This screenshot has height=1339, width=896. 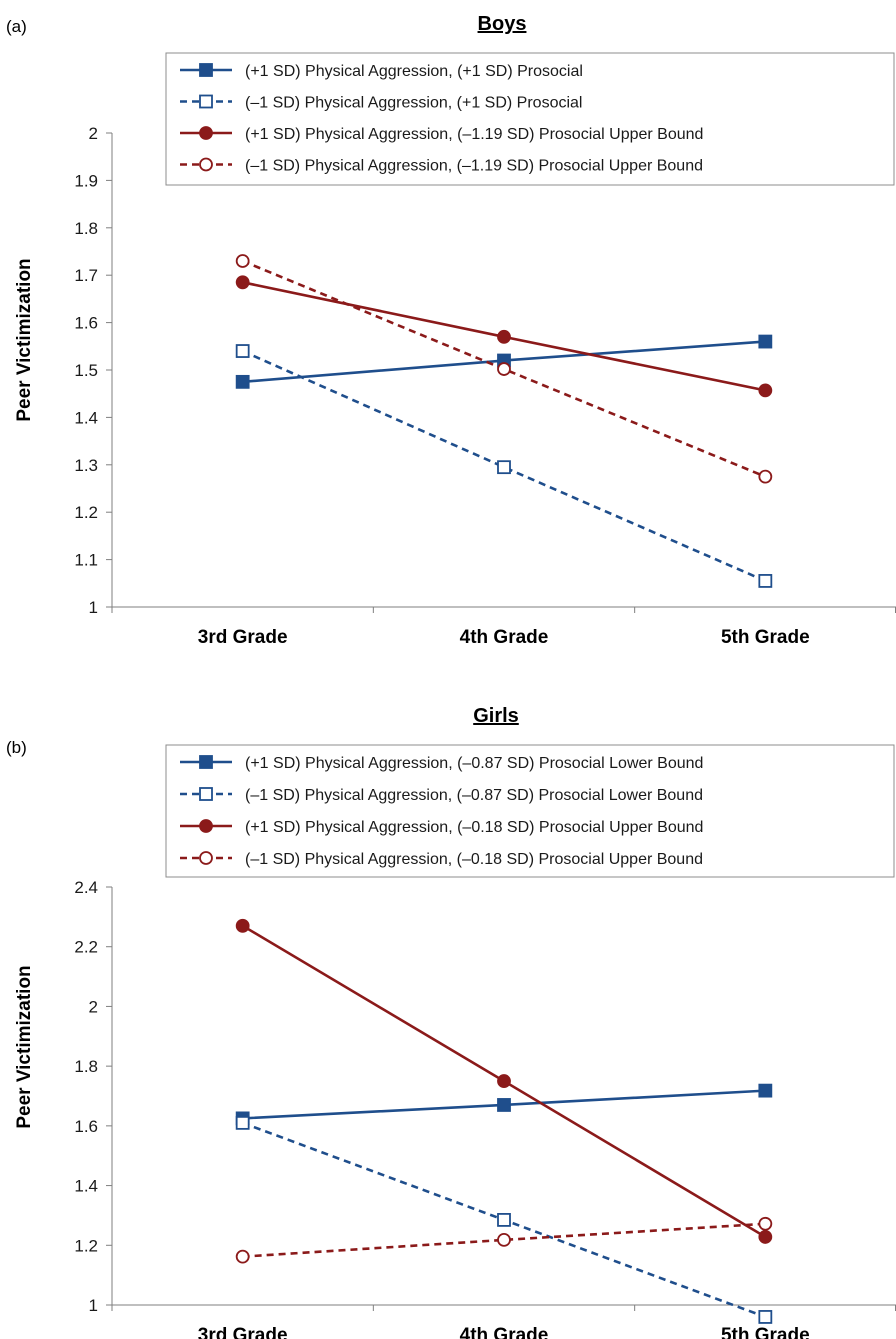 I want to click on y-tick-labels-boys: 1 1.1 1.2 1.3 1.4 1.5 1.6 1.7 1.8 1.9 2, so click(x=86, y=370).